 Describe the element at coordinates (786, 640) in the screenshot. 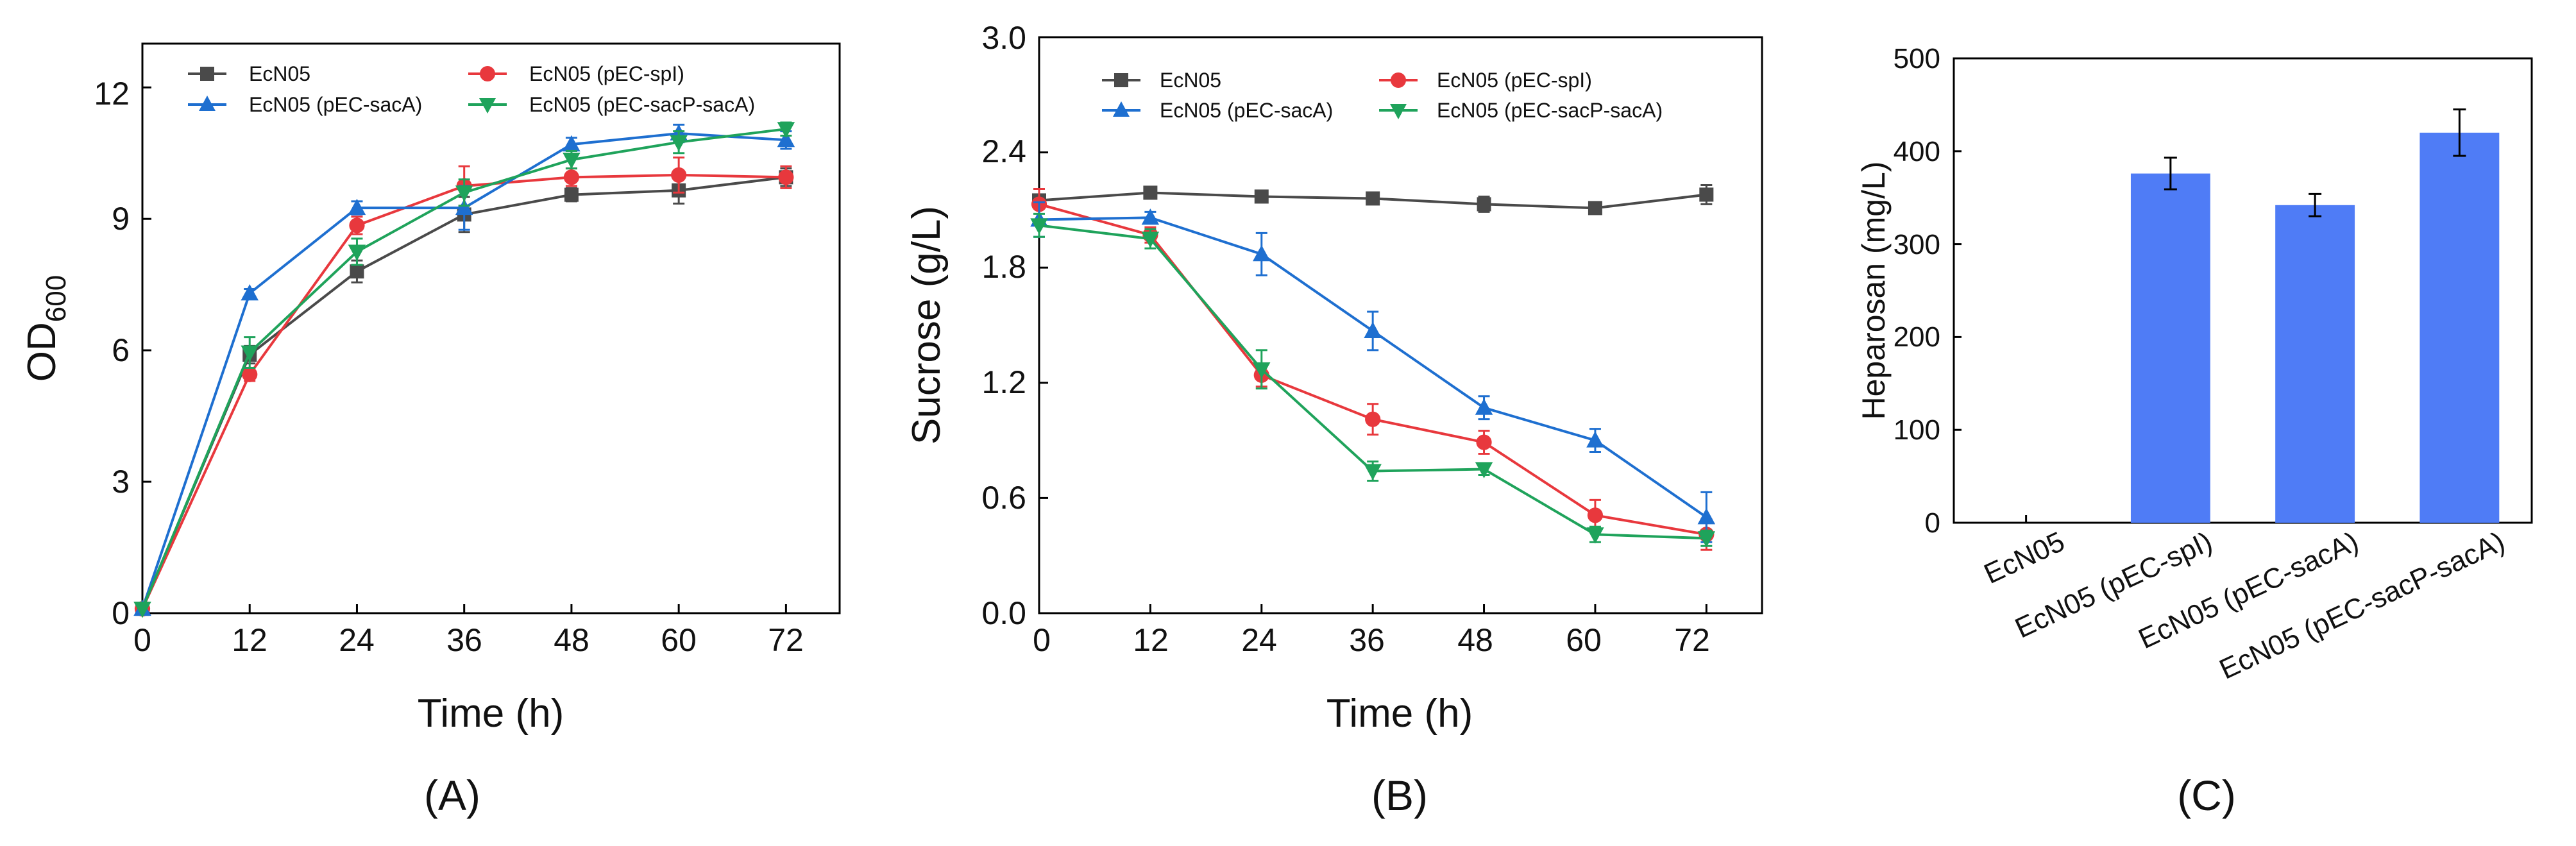

I see `xtick-label-a: 72` at that location.